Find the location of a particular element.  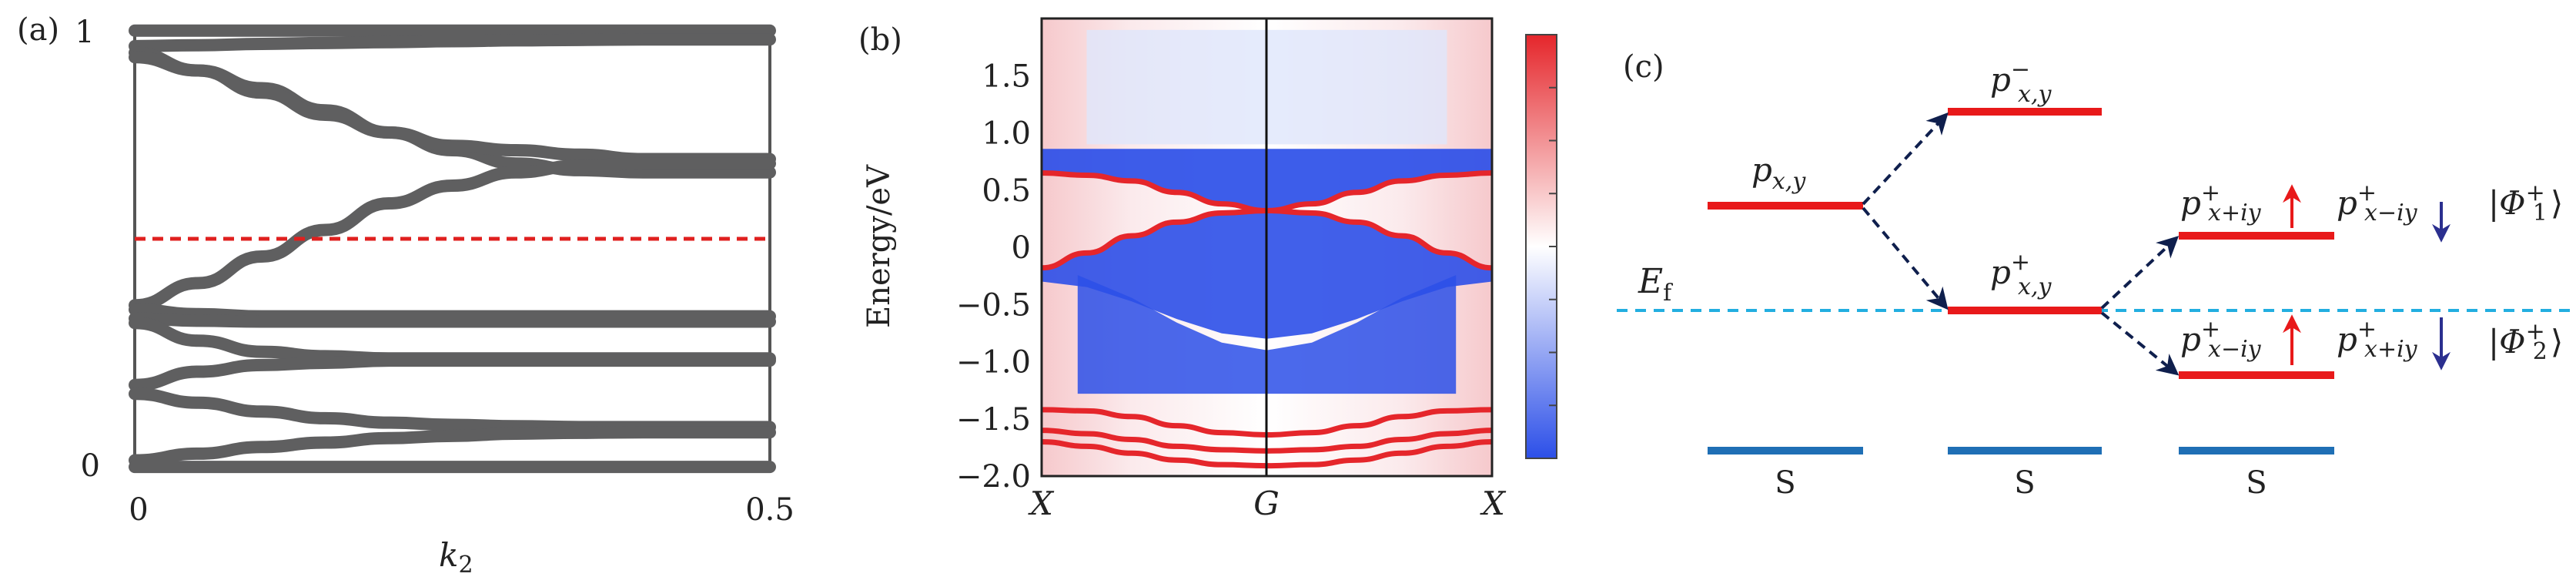

panel-b-colorbar-ticks is located at coordinates (1553, 246).